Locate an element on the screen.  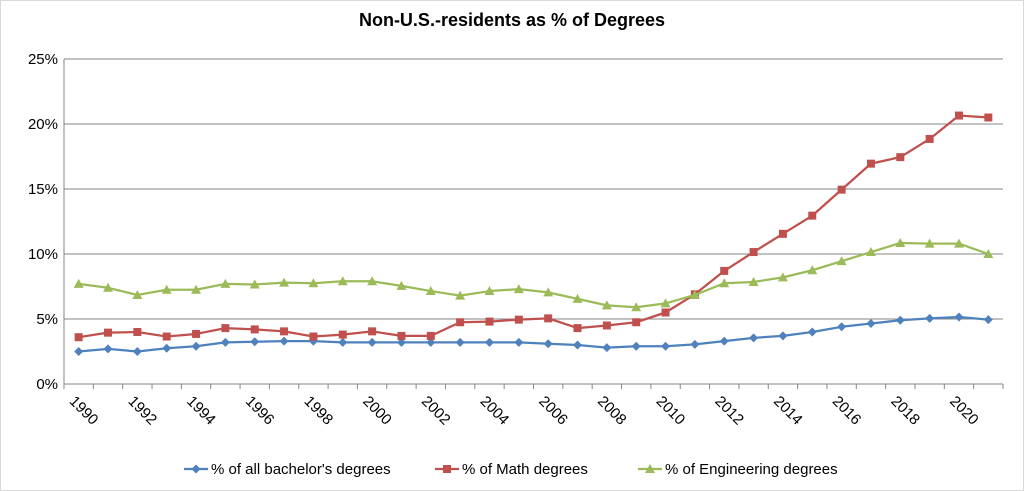
x-tick-label: 1990 is located at coordinates (84, 411).